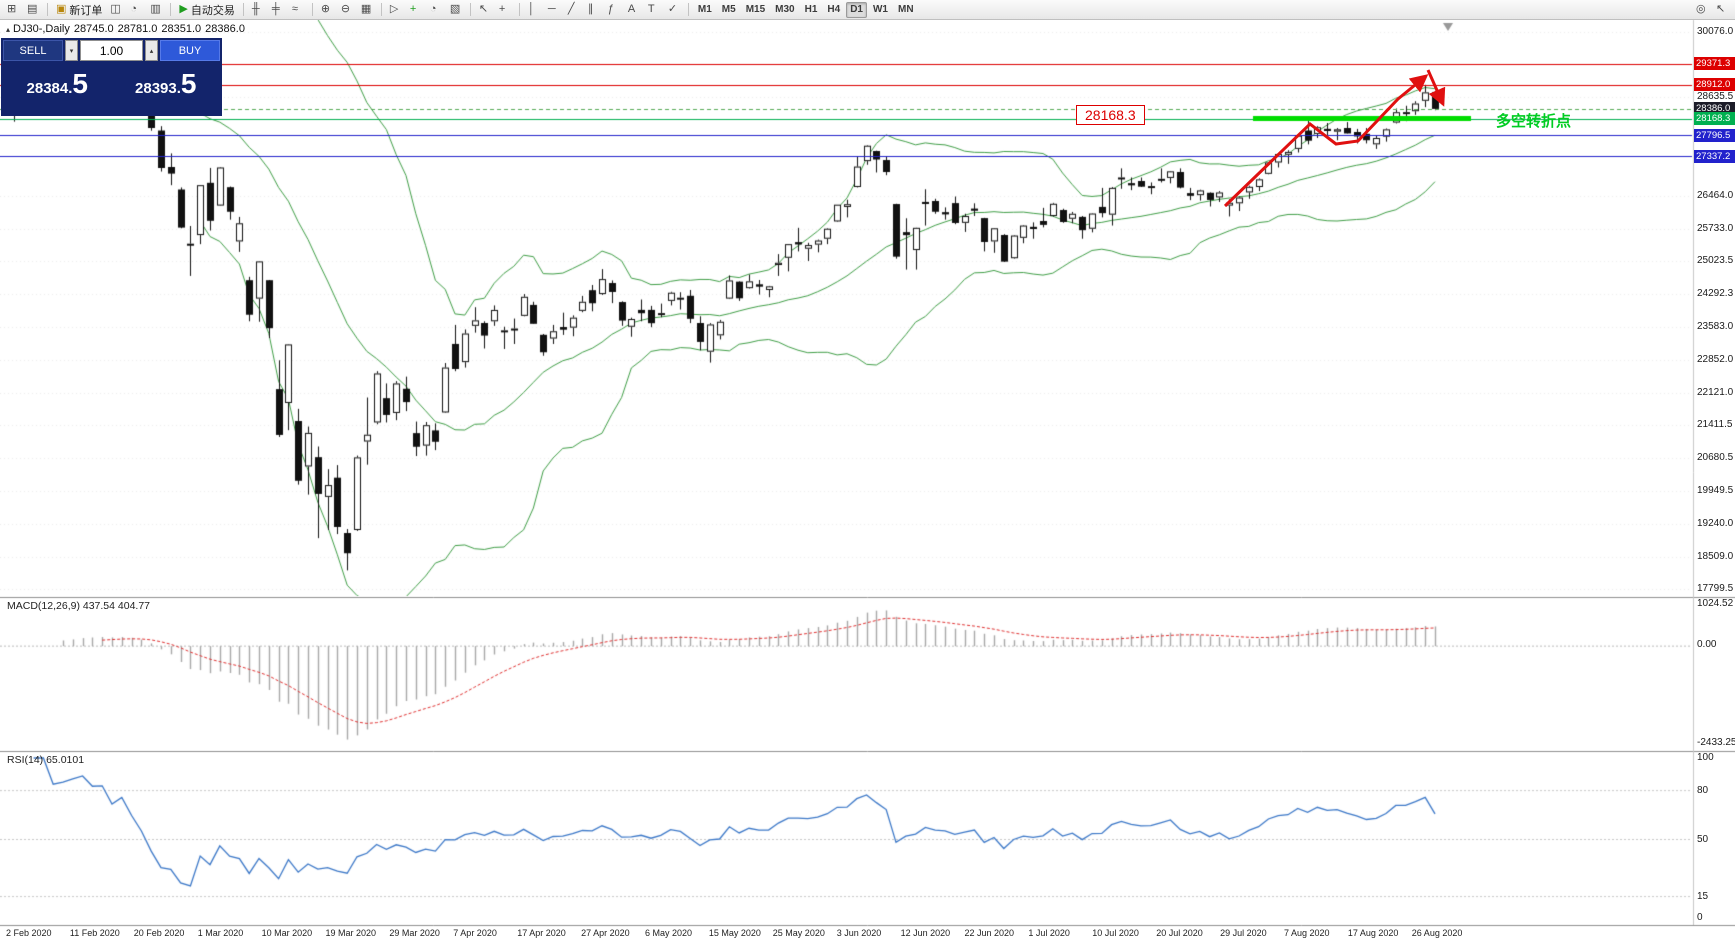 Image resolution: width=1735 pixels, height=943 pixels. Describe the element at coordinates (574, 9) in the screenshot. I see `trendline-icon: ╱` at that location.